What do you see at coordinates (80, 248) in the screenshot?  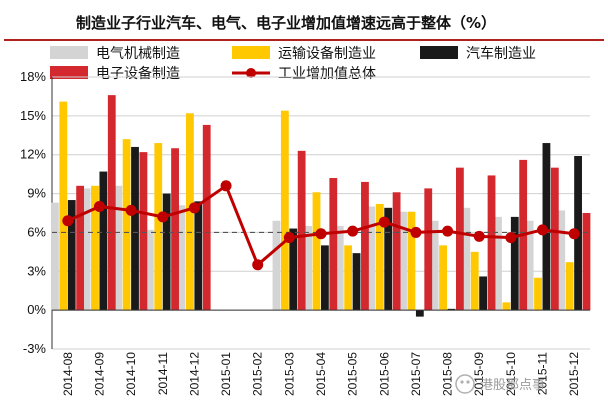 I see `bar-电子设备制造-2014-08` at bounding box center [80, 248].